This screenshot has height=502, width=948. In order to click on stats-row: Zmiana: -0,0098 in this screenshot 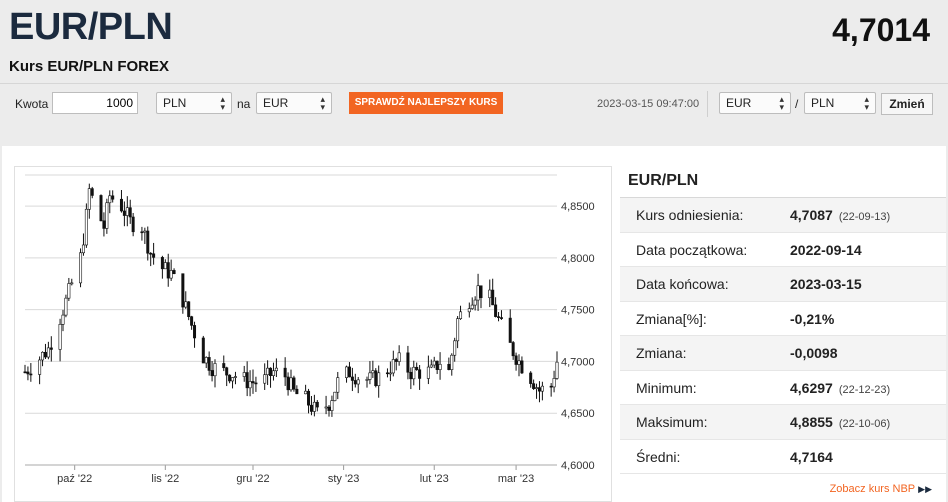, I will do `click(783, 353)`.